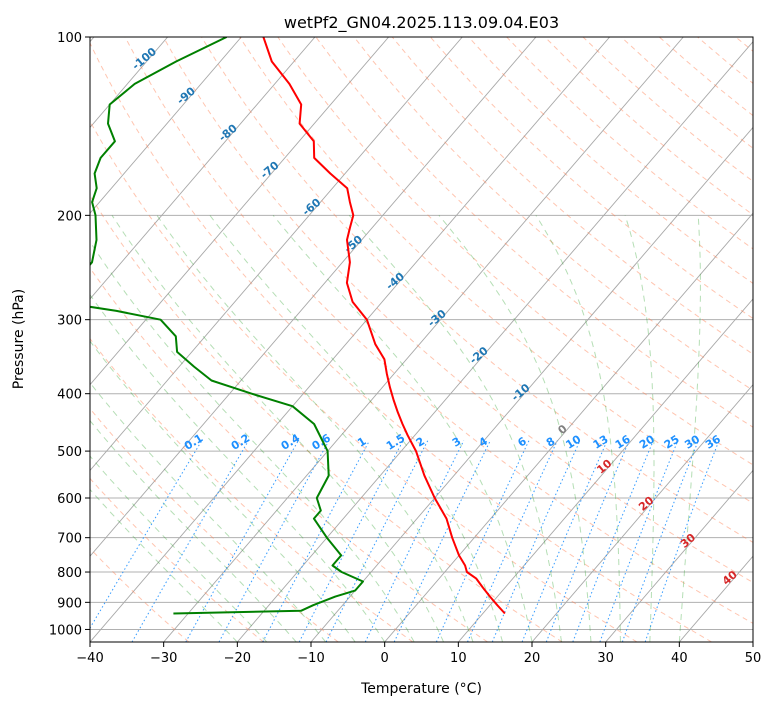 This screenshot has height=708, width=775. I want to click on mixing-ratio-label: 2, so click(420, 442).